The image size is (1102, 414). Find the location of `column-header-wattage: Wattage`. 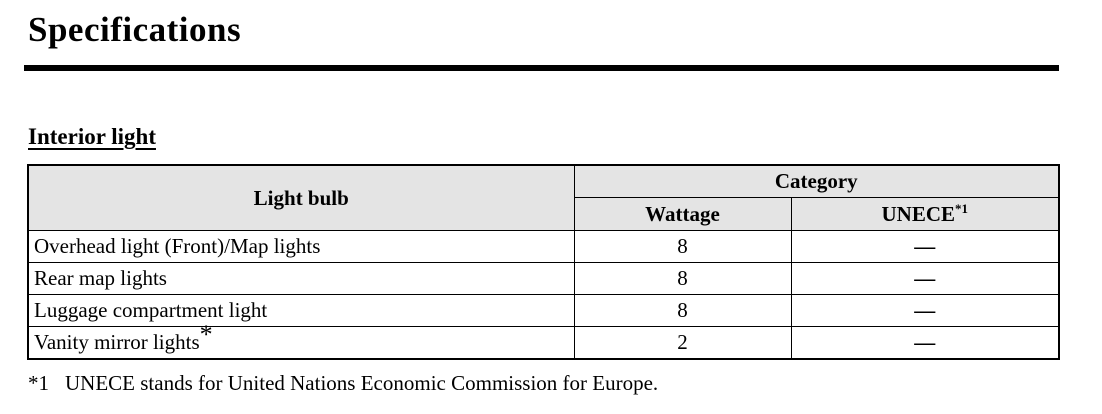

column-header-wattage: Wattage is located at coordinates (682, 214).